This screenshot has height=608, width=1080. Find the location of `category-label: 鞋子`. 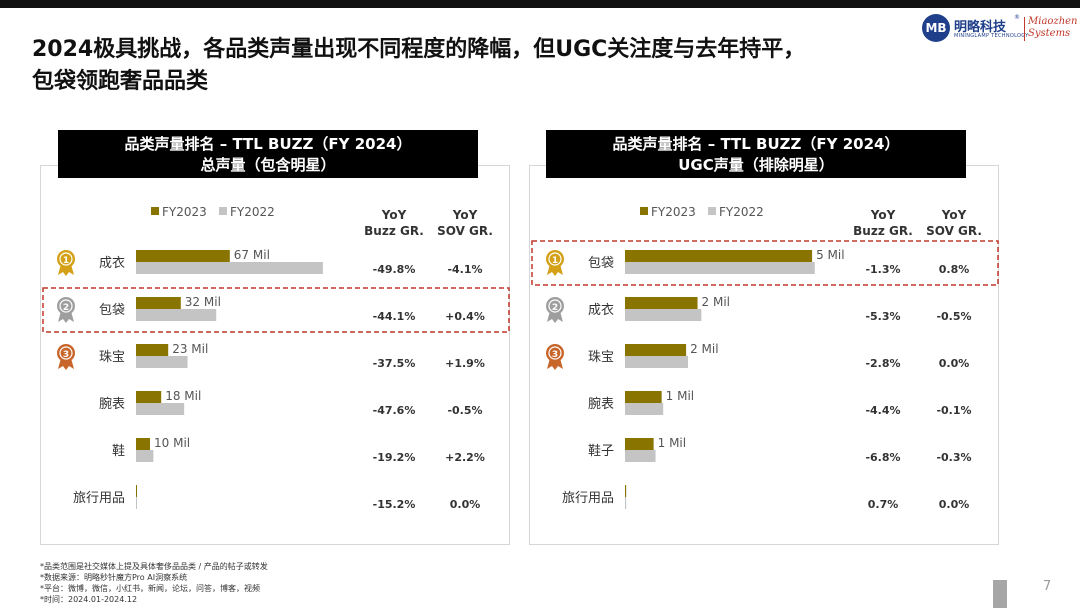

category-label: 鞋子 is located at coordinates (601, 451).